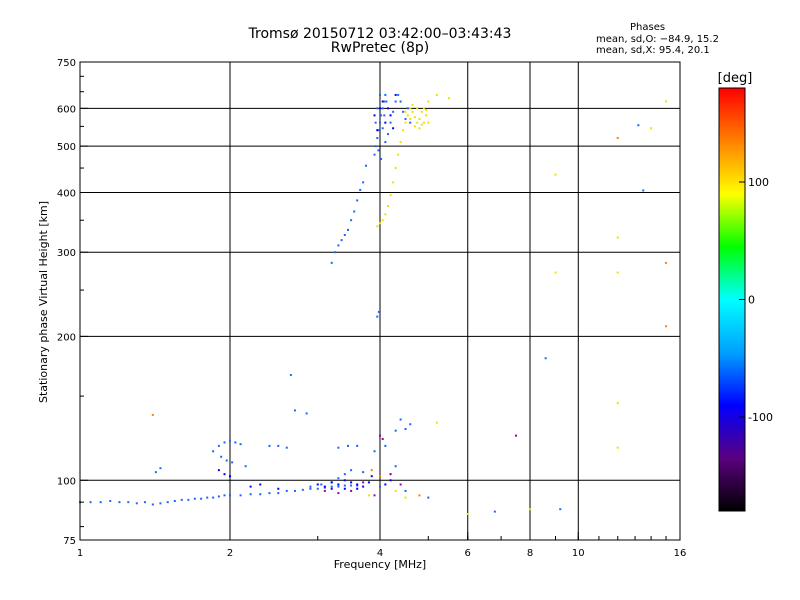  I want to click on y-tick-label: 300, so click(66, 253).